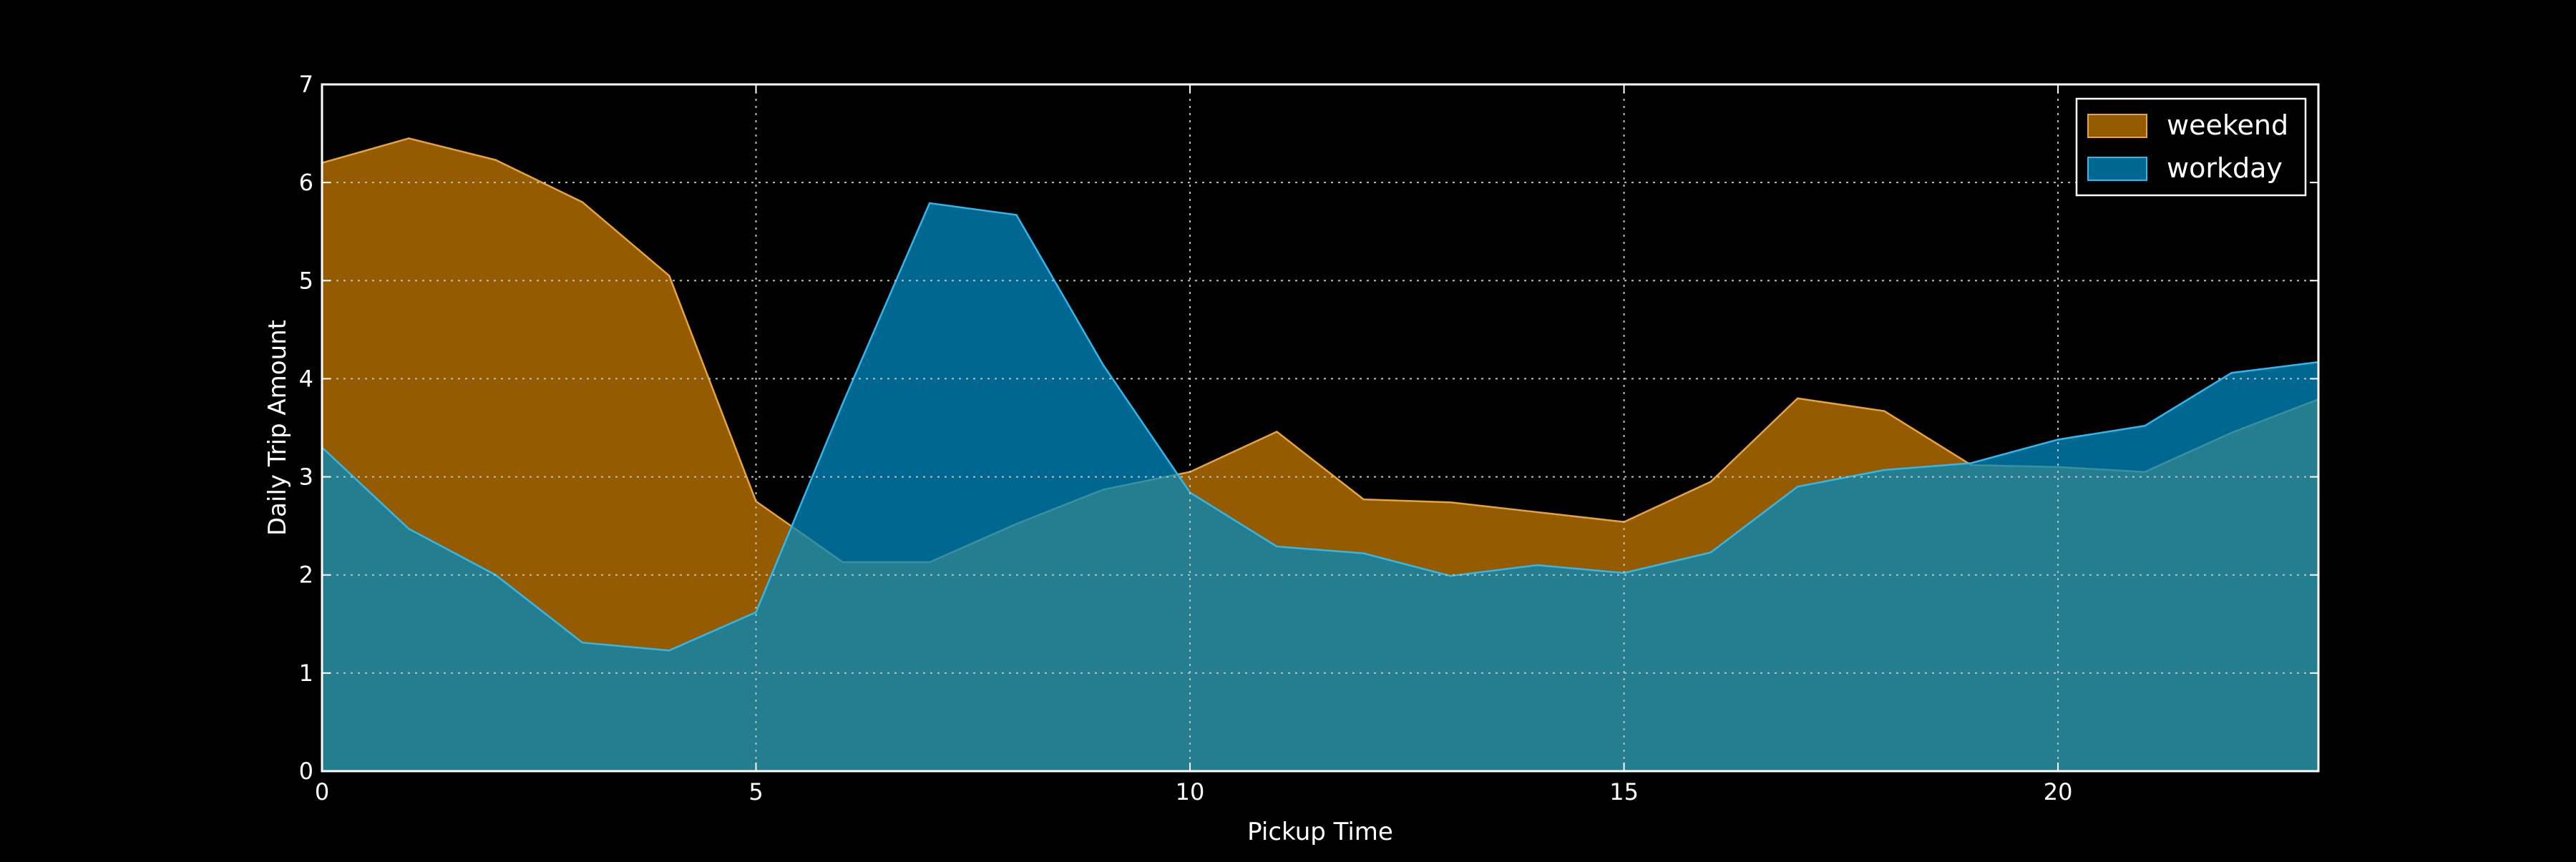 The width and height of the screenshot is (2576, 862). What do you see at coordinates (306, 772) in the screenshot?
I see `y-tick-label: 0` at bounding box center [306, 772].